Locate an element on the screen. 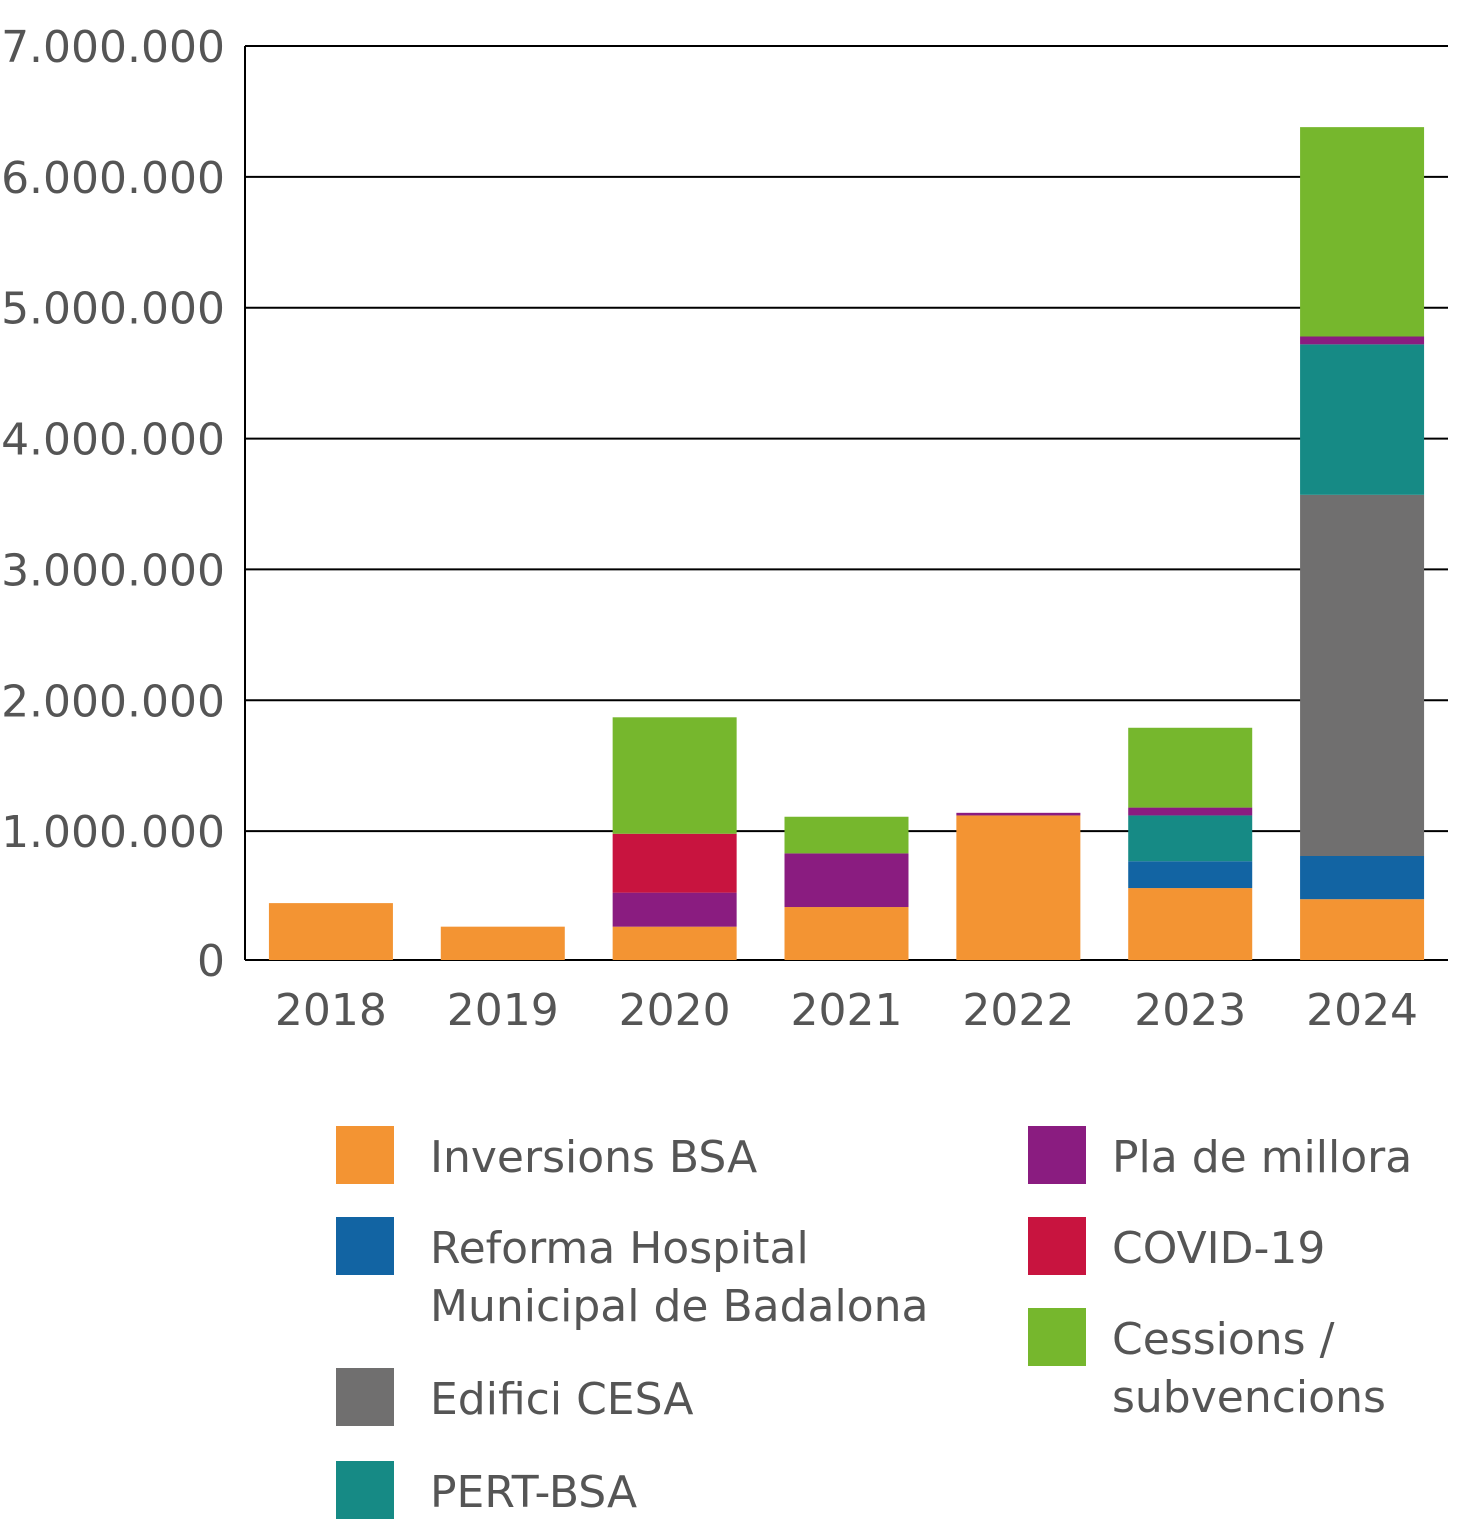 The image size is (1471, 1521). legend-label: PERT-BSA is located at coordinates (533, 1492).